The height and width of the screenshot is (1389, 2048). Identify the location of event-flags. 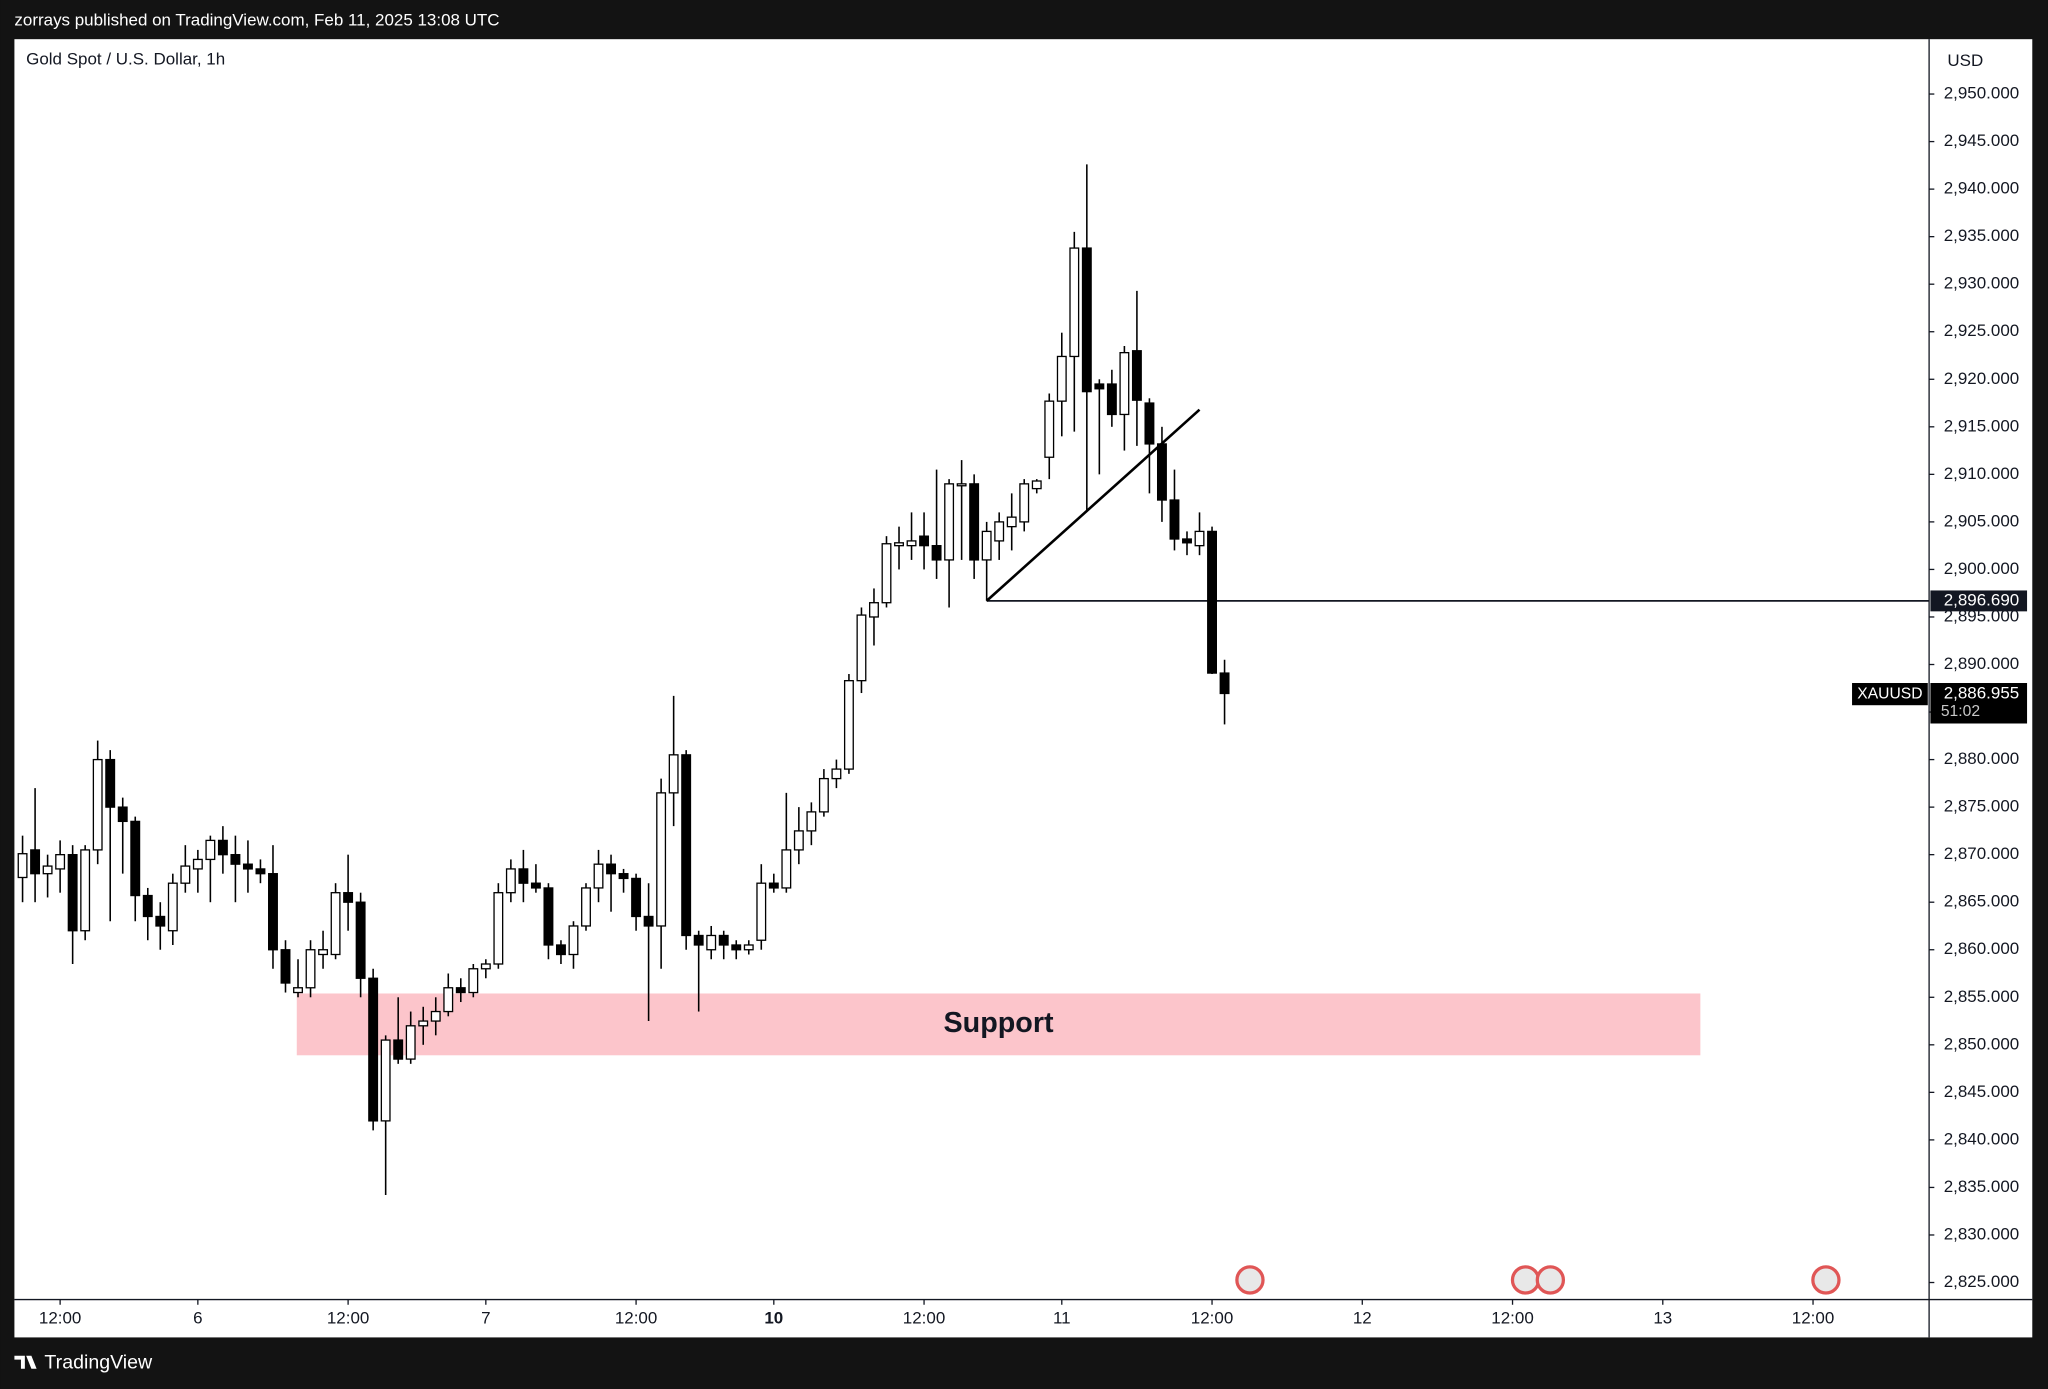
(1538, 1280).